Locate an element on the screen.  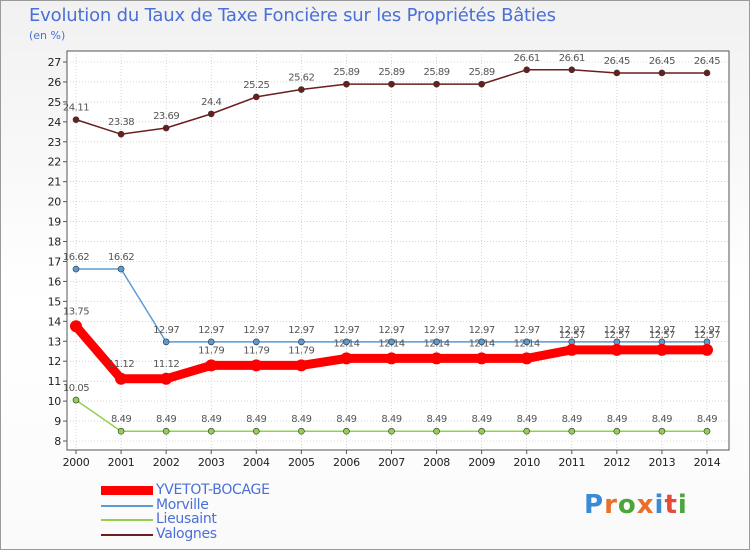
x-tick-label: 2005 is located at coordinates (301, 462).